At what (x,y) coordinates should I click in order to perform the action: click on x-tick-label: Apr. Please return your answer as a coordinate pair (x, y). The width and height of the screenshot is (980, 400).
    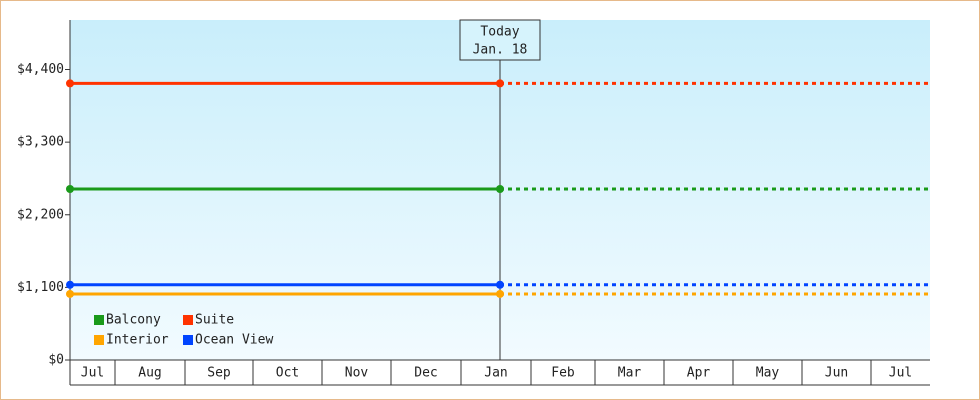
    Looking at the image, I should click on (699, 373).